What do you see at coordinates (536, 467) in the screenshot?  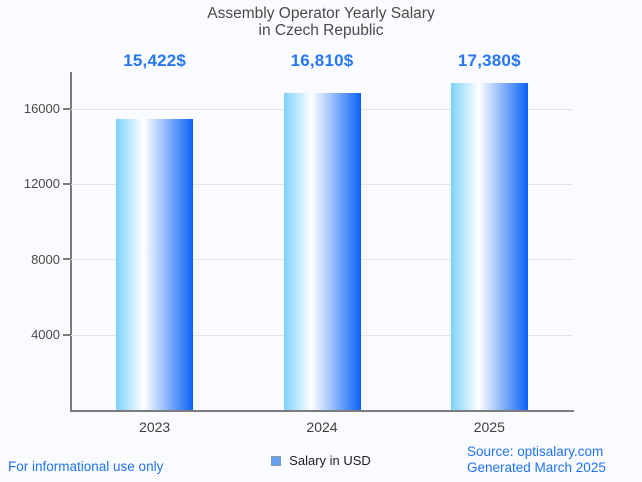 I see `generated-date: Generated March 2025` at bounding box center [536, 467].